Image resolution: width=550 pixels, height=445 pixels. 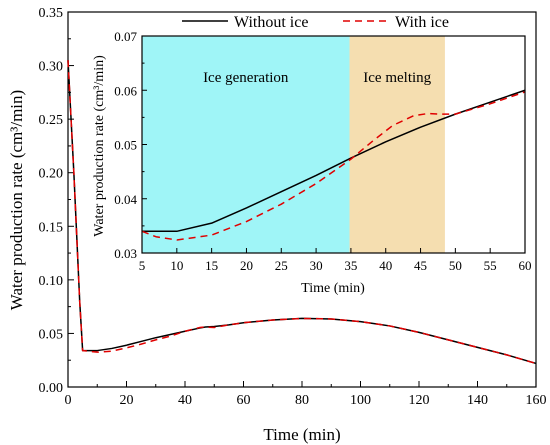 I want to click on main-x-tick-label: 120, so click(x=419, y=400).